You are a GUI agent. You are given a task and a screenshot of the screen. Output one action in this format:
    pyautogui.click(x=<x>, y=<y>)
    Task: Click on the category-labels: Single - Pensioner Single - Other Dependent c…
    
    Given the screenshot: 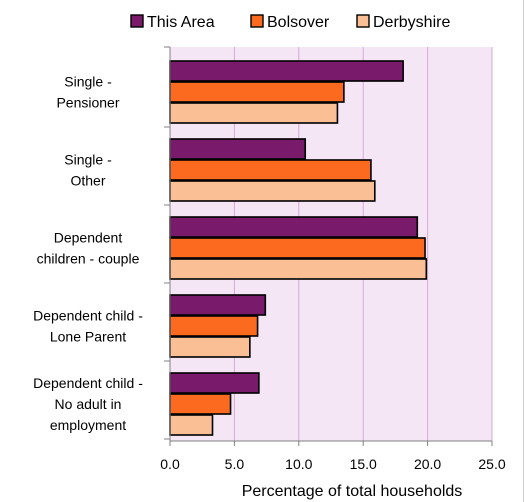 What is the action you would take?
    pyautogui.click(x=88, y=254)
    